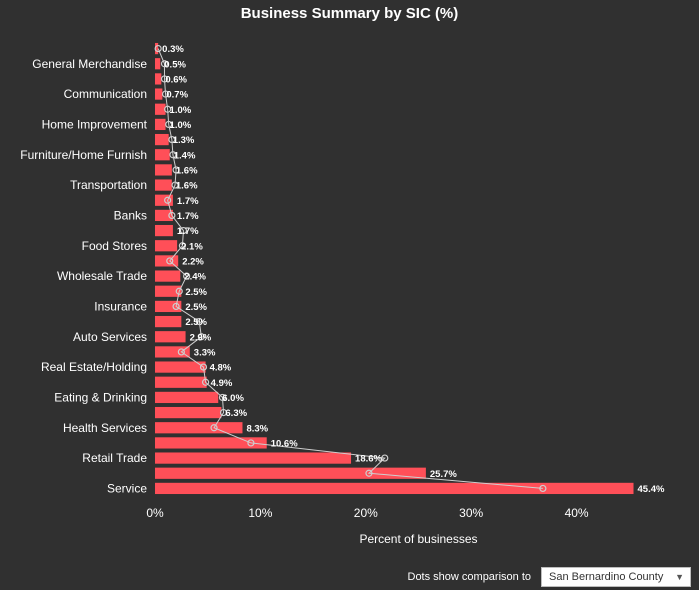 The image size is (699, 590). Describe the element at coordinates (83, 155) in the screenshot. I see `category-label: Furniture/Home Furnish` at that location.